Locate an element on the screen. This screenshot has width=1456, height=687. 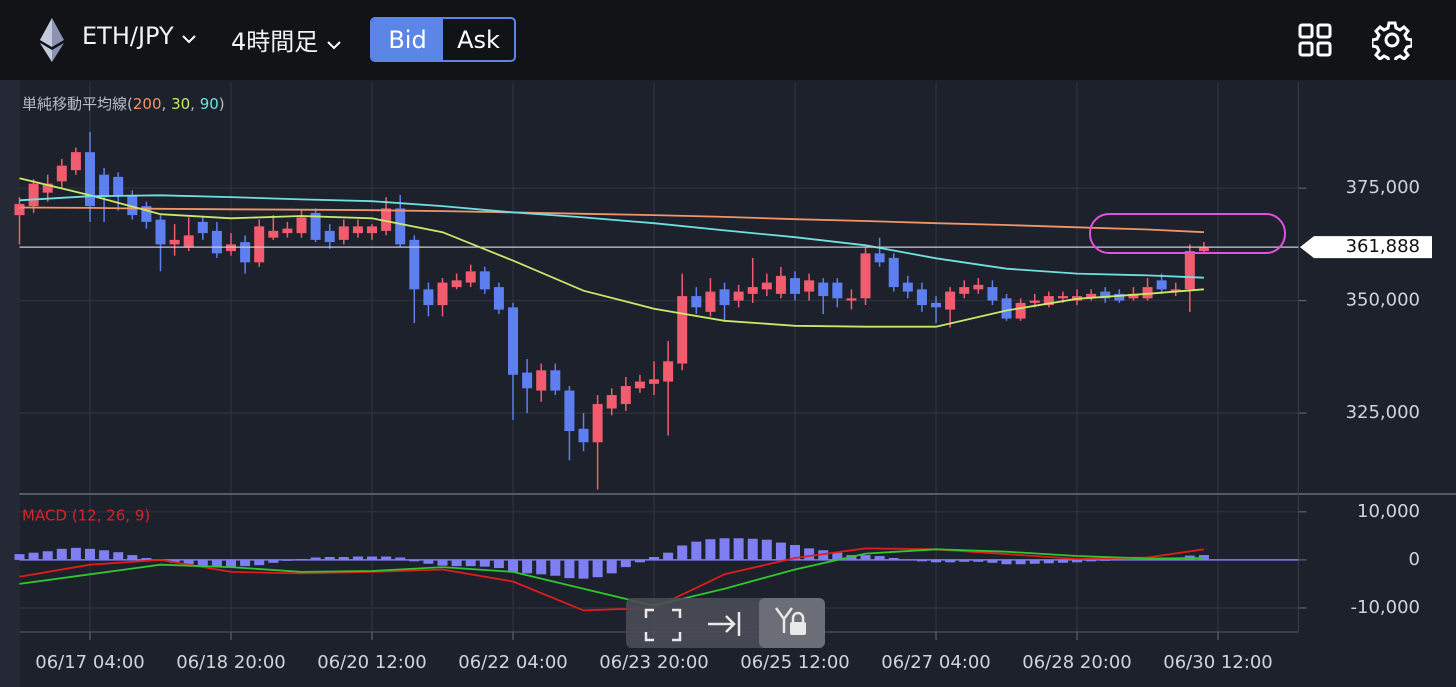
scroll-end-button is located at coordinates (724, 624).